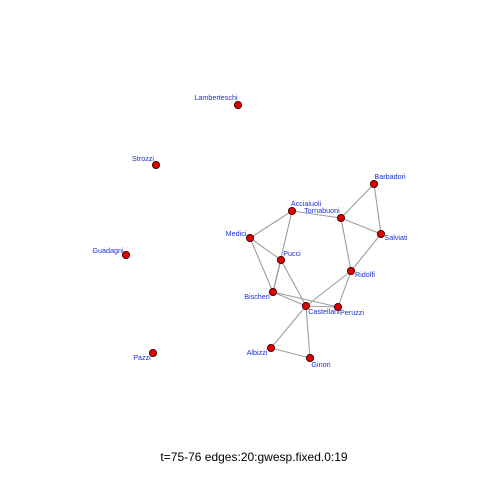 The height and width of the screenshot is (480, 480). What do you see at coordinates (289, 299) in the screenshot?
I see `edge-bischeri-castellani` at bounding box center [289, 299].